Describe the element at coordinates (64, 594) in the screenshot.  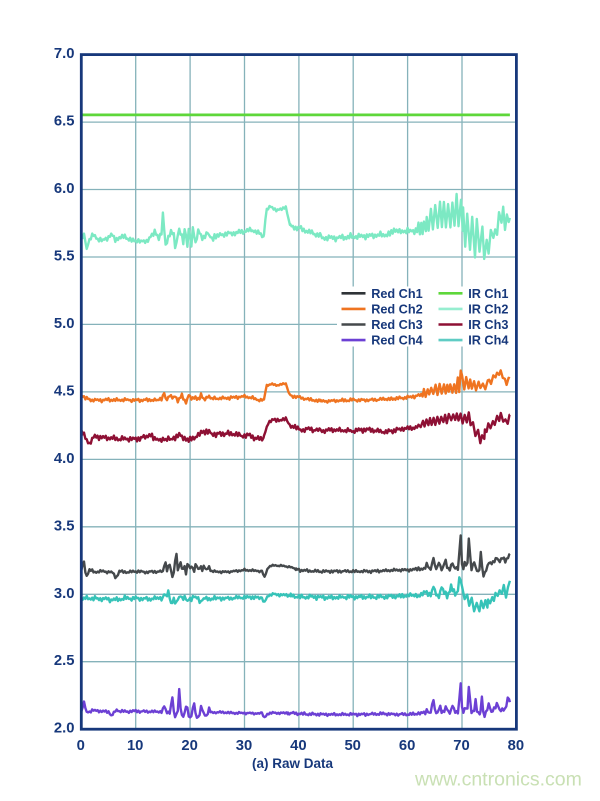
I see `svg-text: 3.0` at that location.